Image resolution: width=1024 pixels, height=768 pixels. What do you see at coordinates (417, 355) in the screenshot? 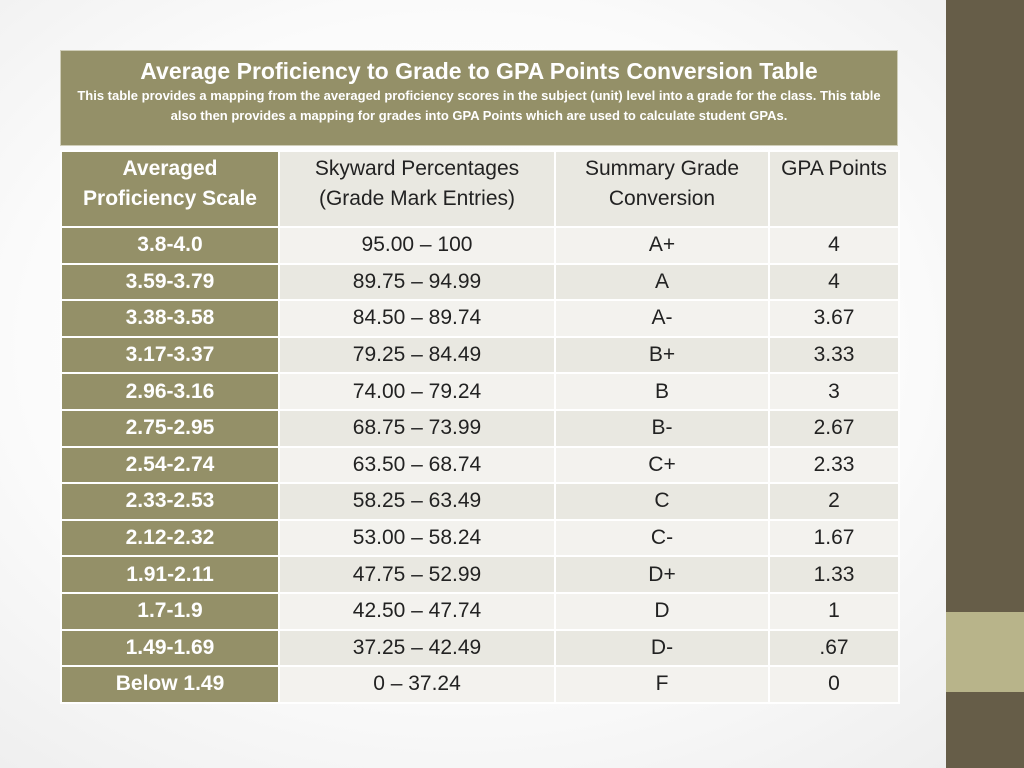
I see `cell-skyward-percentage: 79.25 – 84.49` at bounding box center [417, 355].